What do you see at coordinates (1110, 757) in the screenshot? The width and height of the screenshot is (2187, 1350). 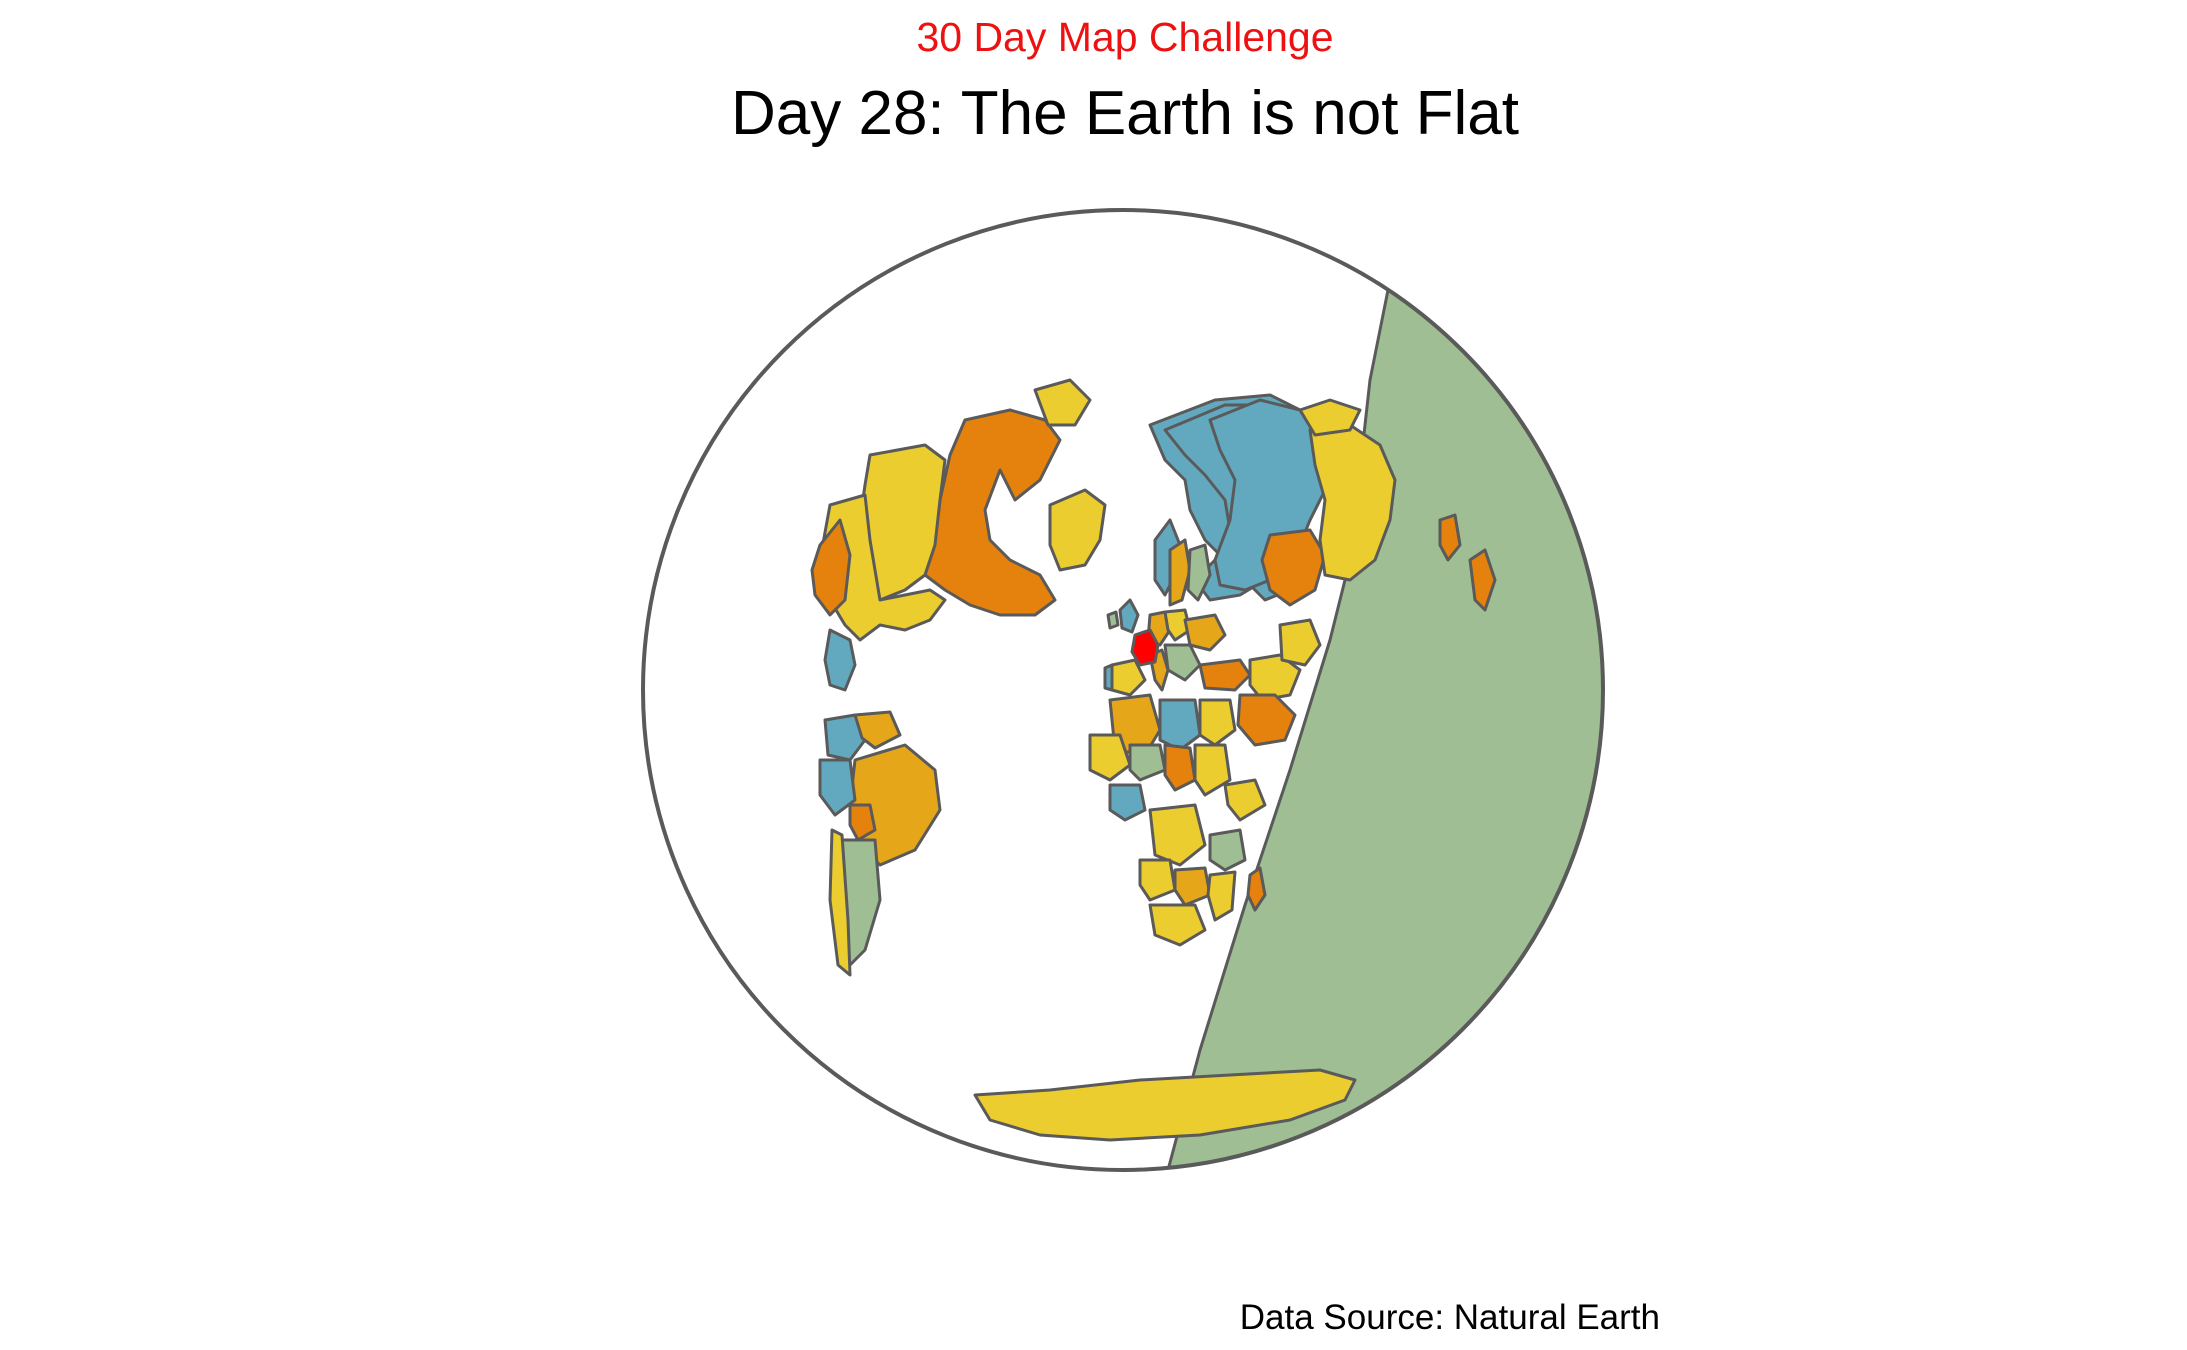 I see `country-mali` at bounding box center [1110, 757].